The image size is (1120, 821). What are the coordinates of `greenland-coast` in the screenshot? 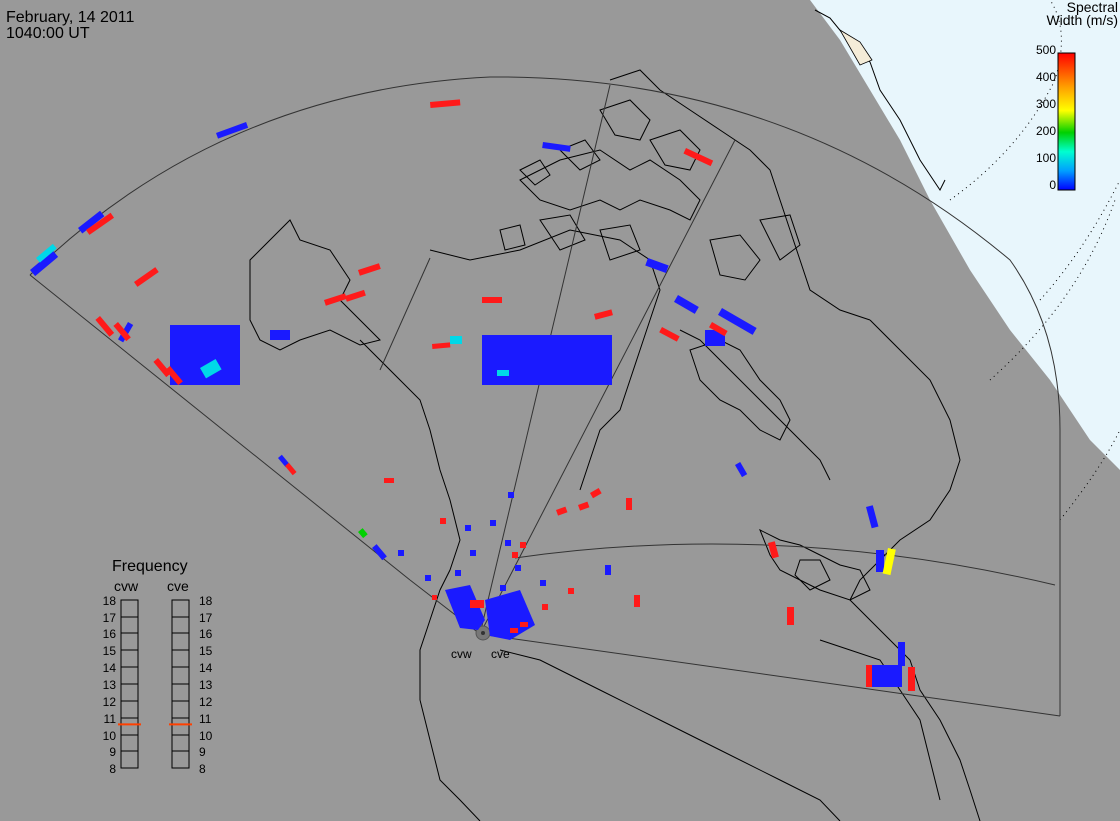 It's located at (880, 100).